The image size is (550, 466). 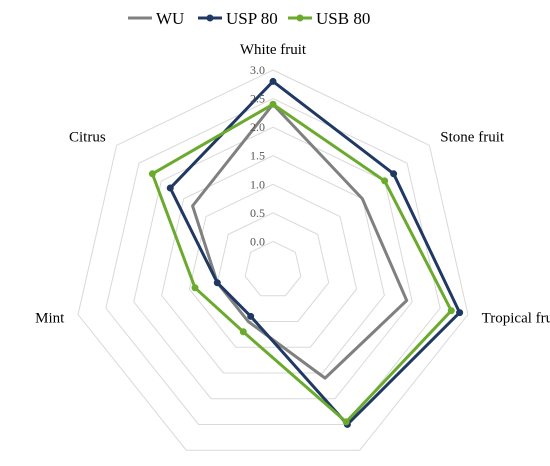 I want to click on axis-label: White fruit, so click(x=273, y=50).